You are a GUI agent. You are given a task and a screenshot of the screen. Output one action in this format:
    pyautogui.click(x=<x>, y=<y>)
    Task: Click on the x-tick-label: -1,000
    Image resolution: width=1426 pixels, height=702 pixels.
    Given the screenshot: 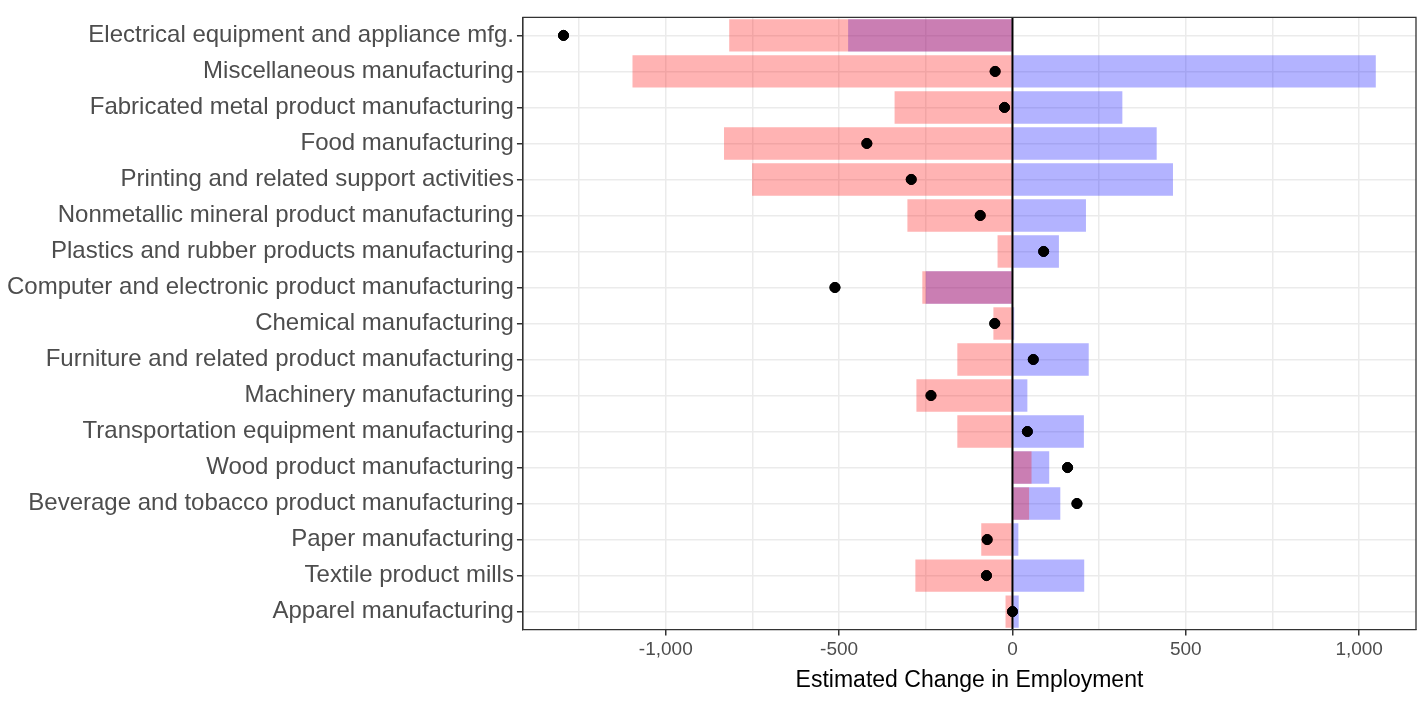 What is the action you would take?
    pyautogui.click(x=665, y=649)
    